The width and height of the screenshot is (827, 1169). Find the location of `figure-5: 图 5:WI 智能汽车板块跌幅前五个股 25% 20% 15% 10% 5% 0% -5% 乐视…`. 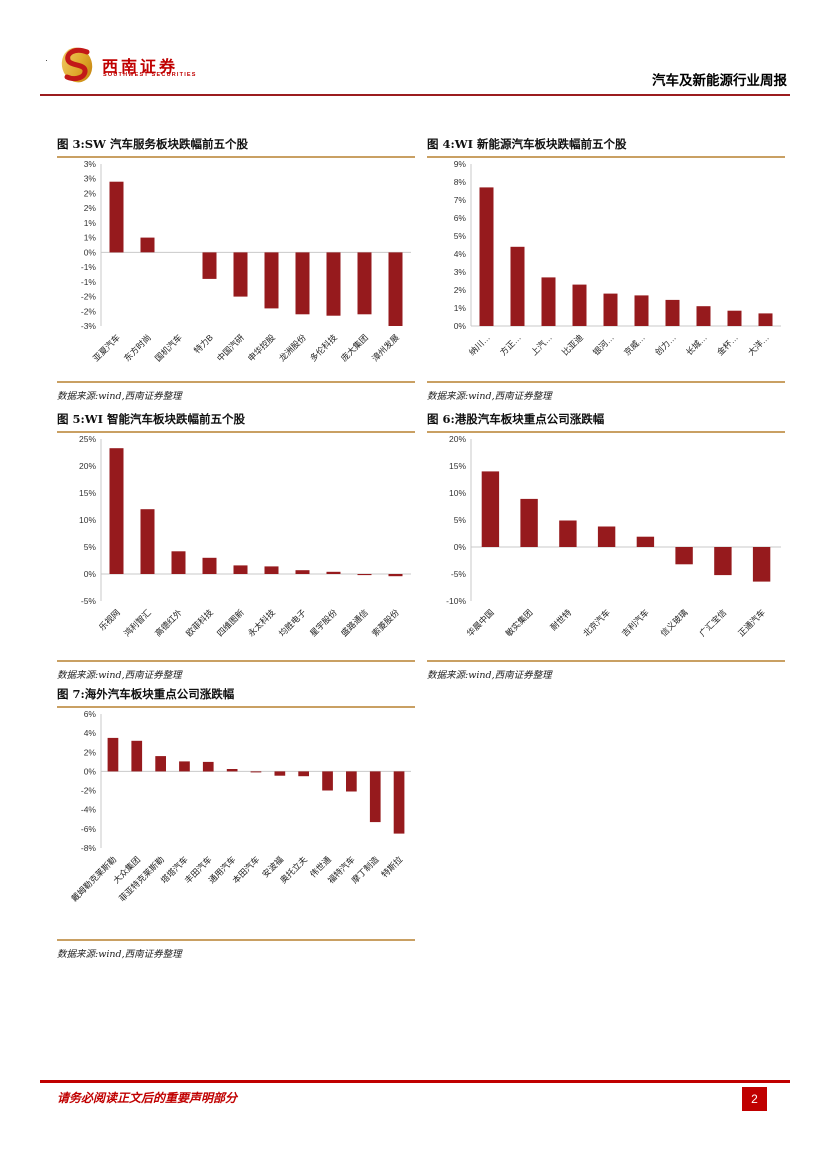

figure-5: 图 5:WI 智能汽车板块跌幅前五个股 25% 20% 15% 10% 5% 0% -5% 乐视… is located at coordinates (236, 546).